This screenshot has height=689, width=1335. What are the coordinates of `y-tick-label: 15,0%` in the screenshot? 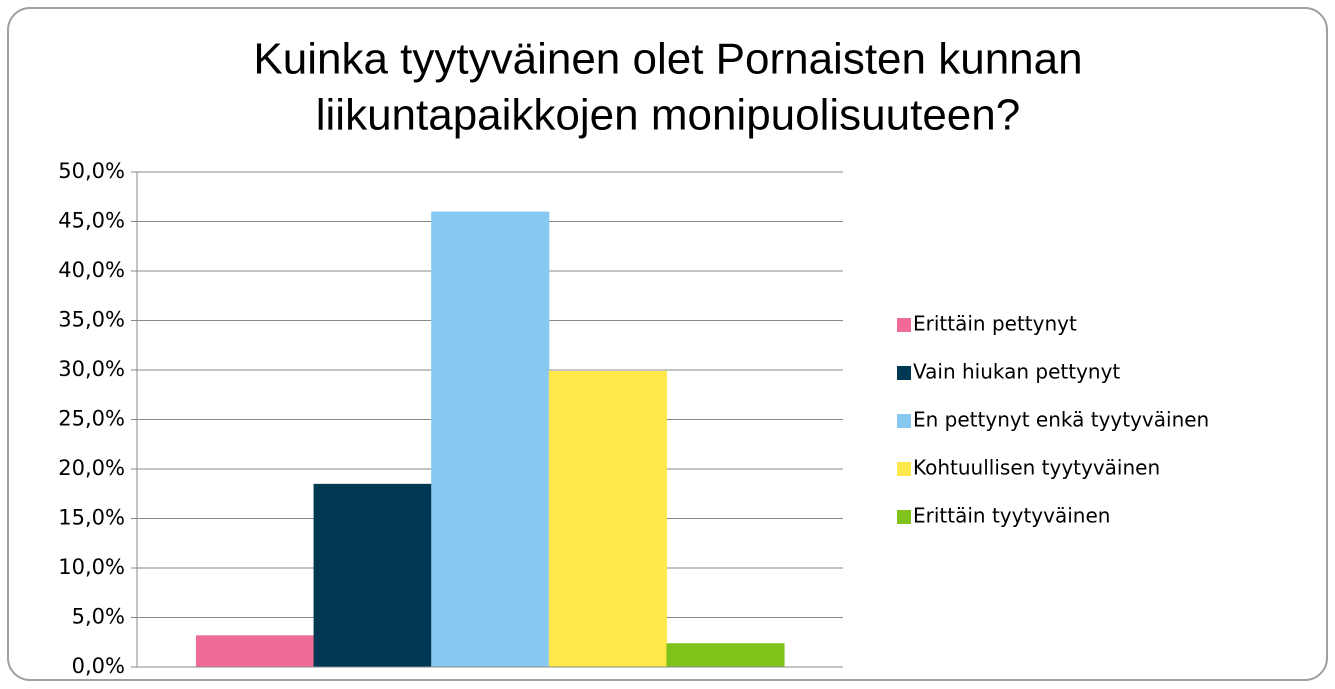 It's located at (91, 518).